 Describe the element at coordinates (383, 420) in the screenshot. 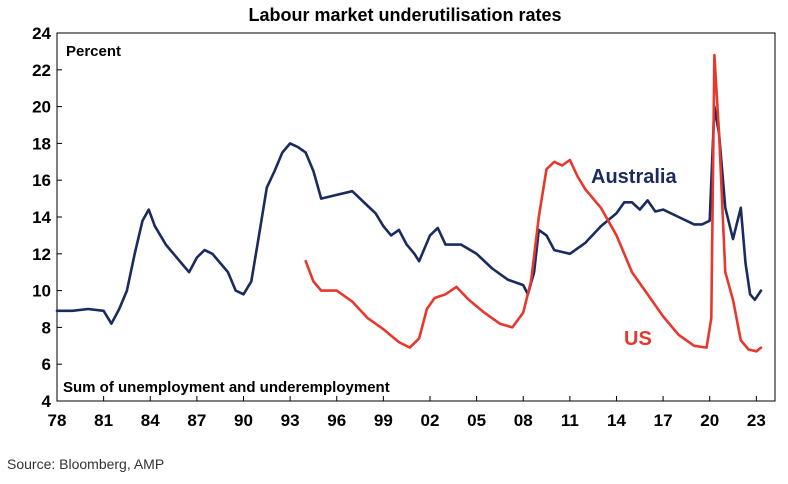

I see `x-tick-label: 99` at that location.